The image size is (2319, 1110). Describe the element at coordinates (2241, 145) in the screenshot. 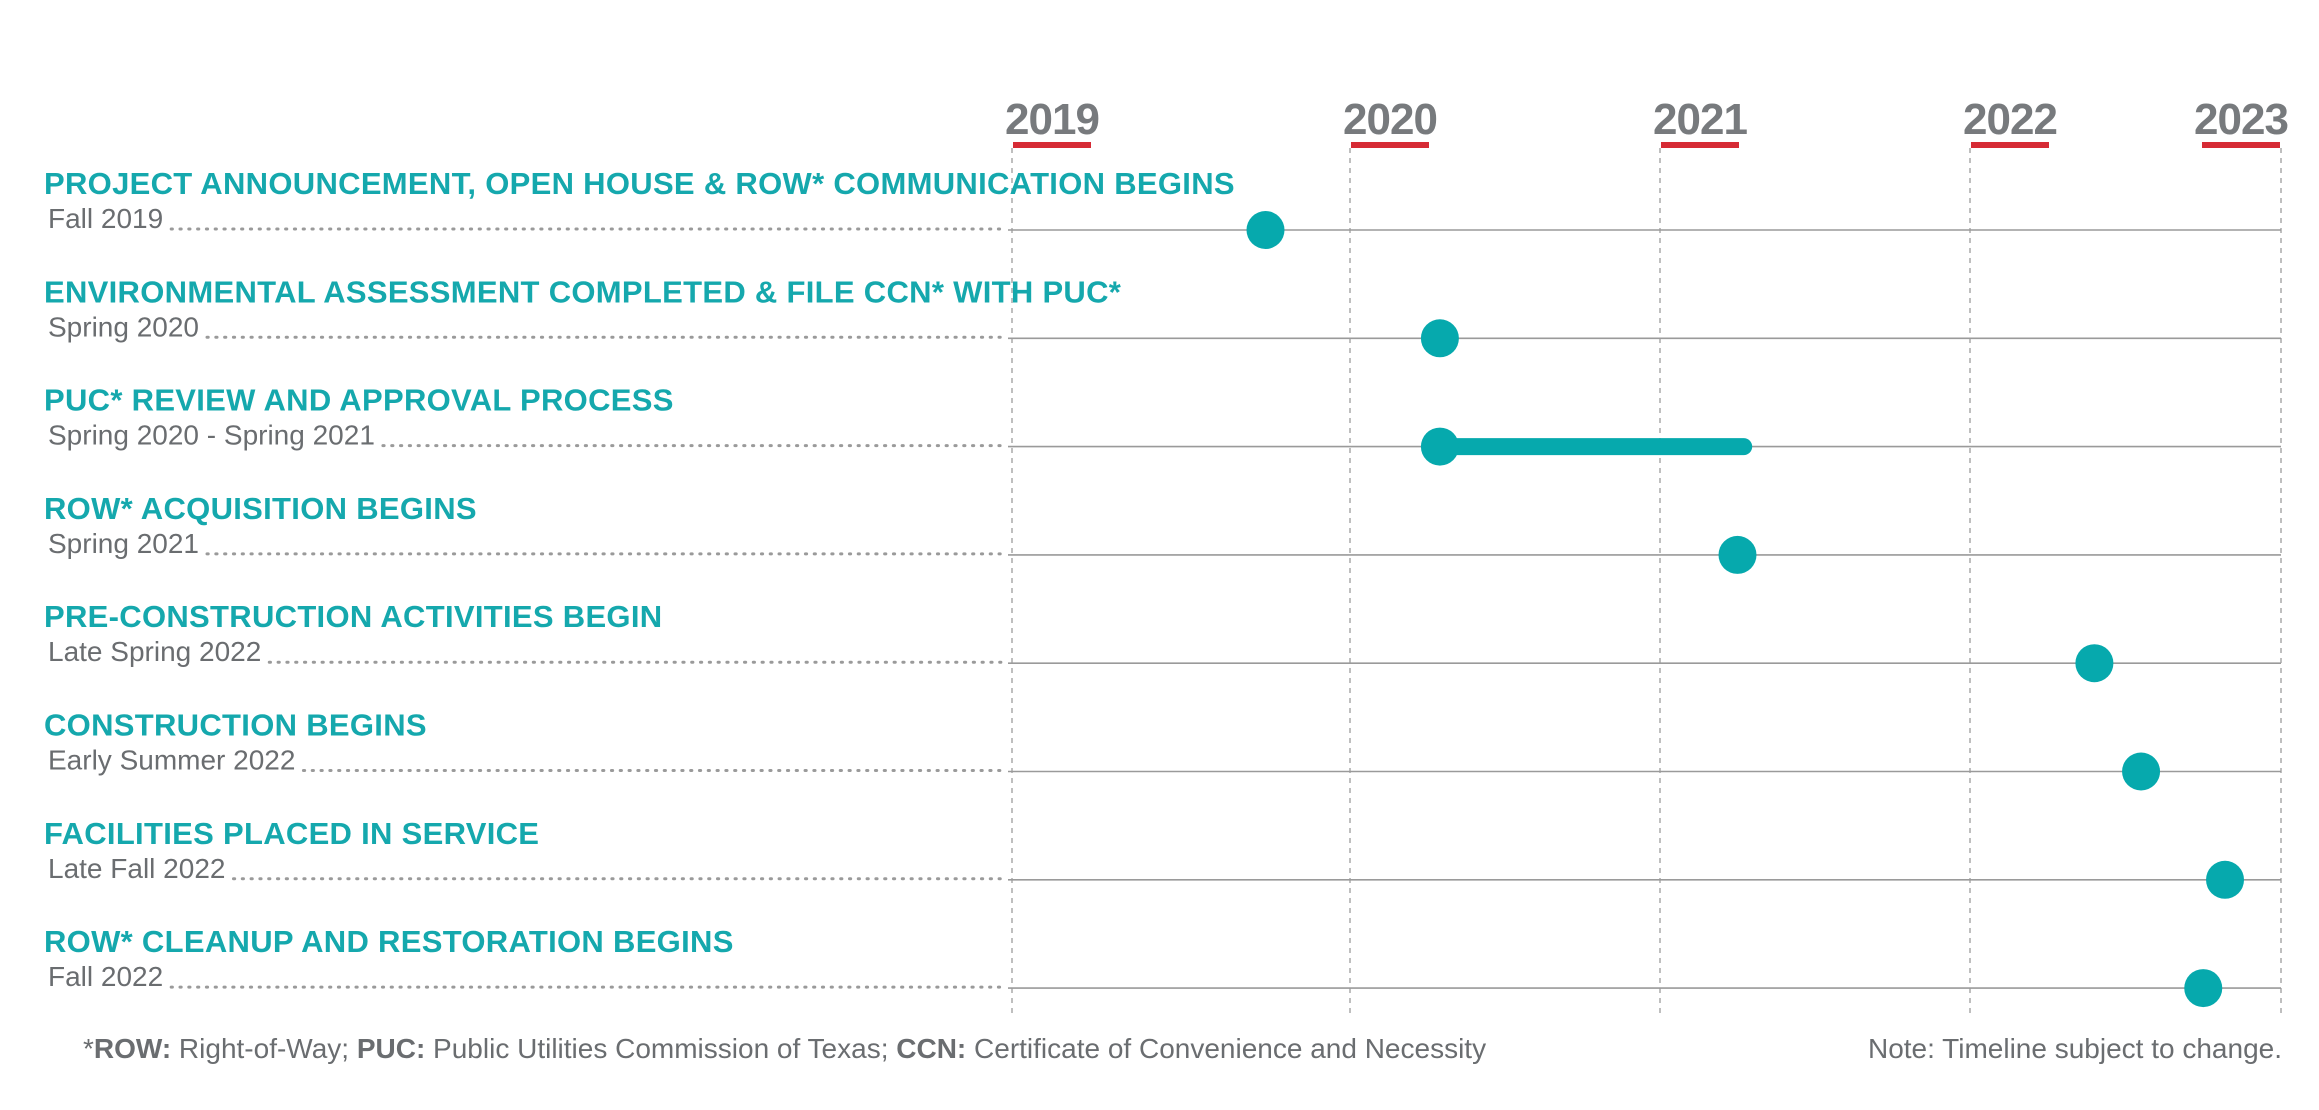

I see `year-underline-2023` at that location.